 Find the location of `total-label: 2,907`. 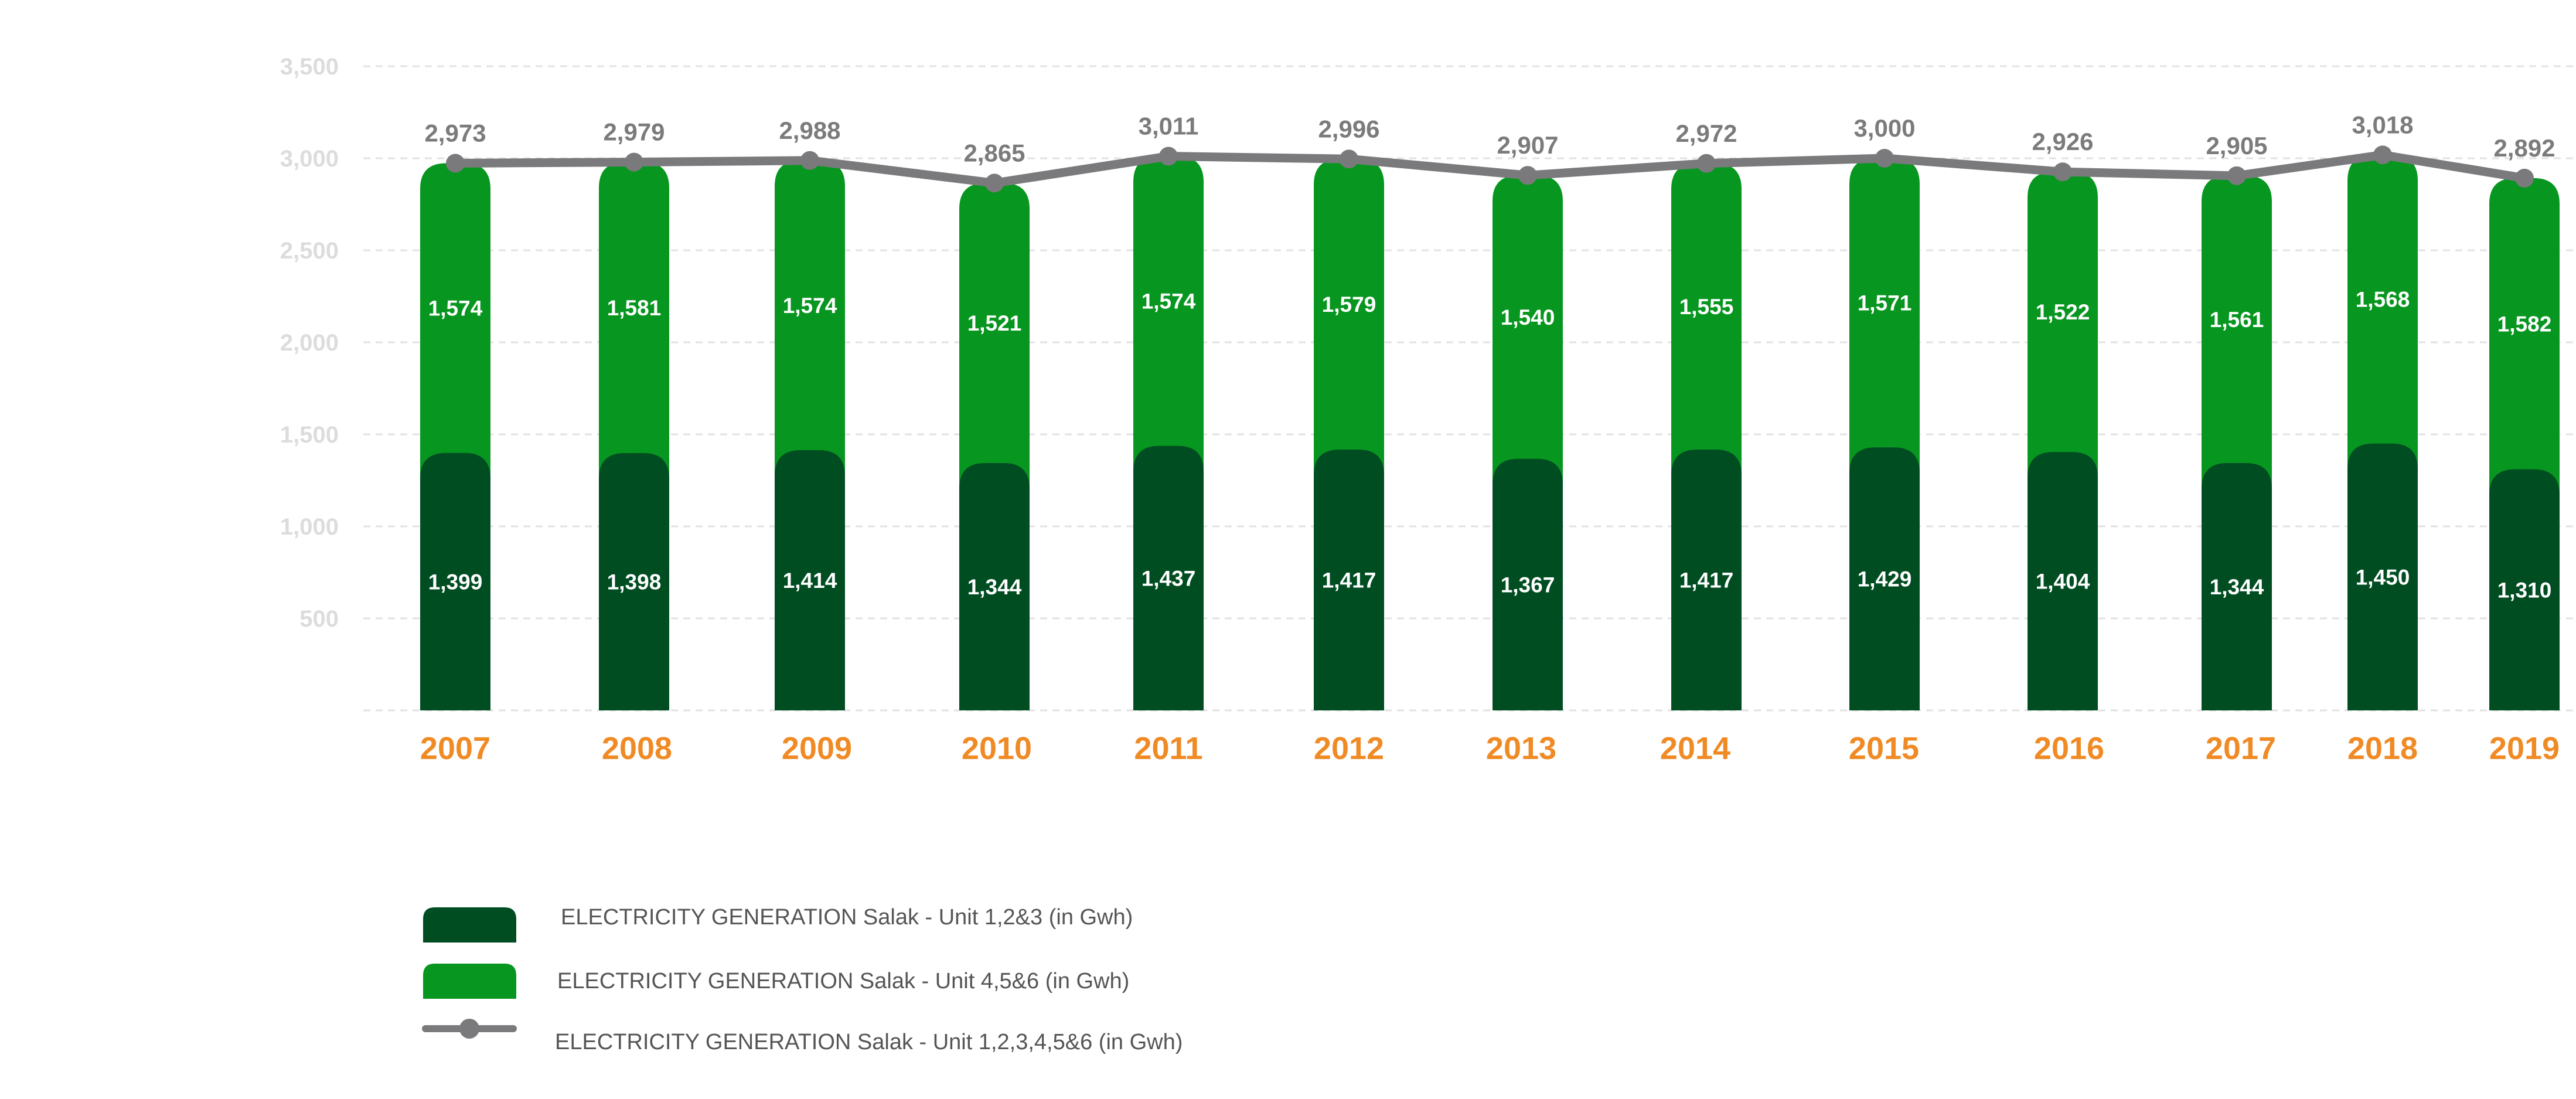

total-label: 2,907 is located at coordinates (1527, 145).